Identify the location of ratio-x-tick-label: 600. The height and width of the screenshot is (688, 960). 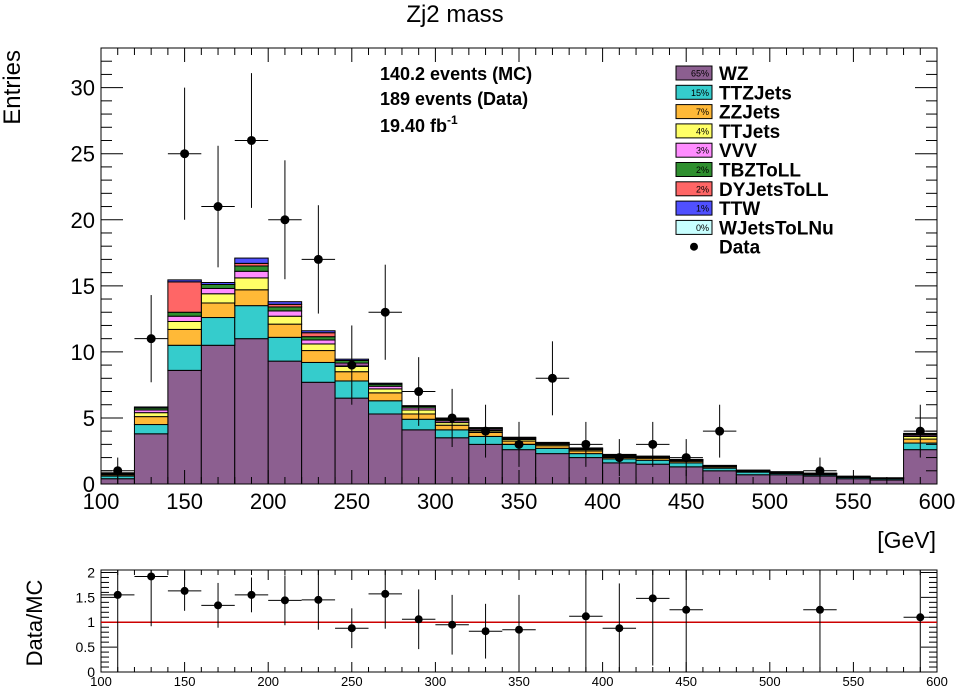
(937, 681).